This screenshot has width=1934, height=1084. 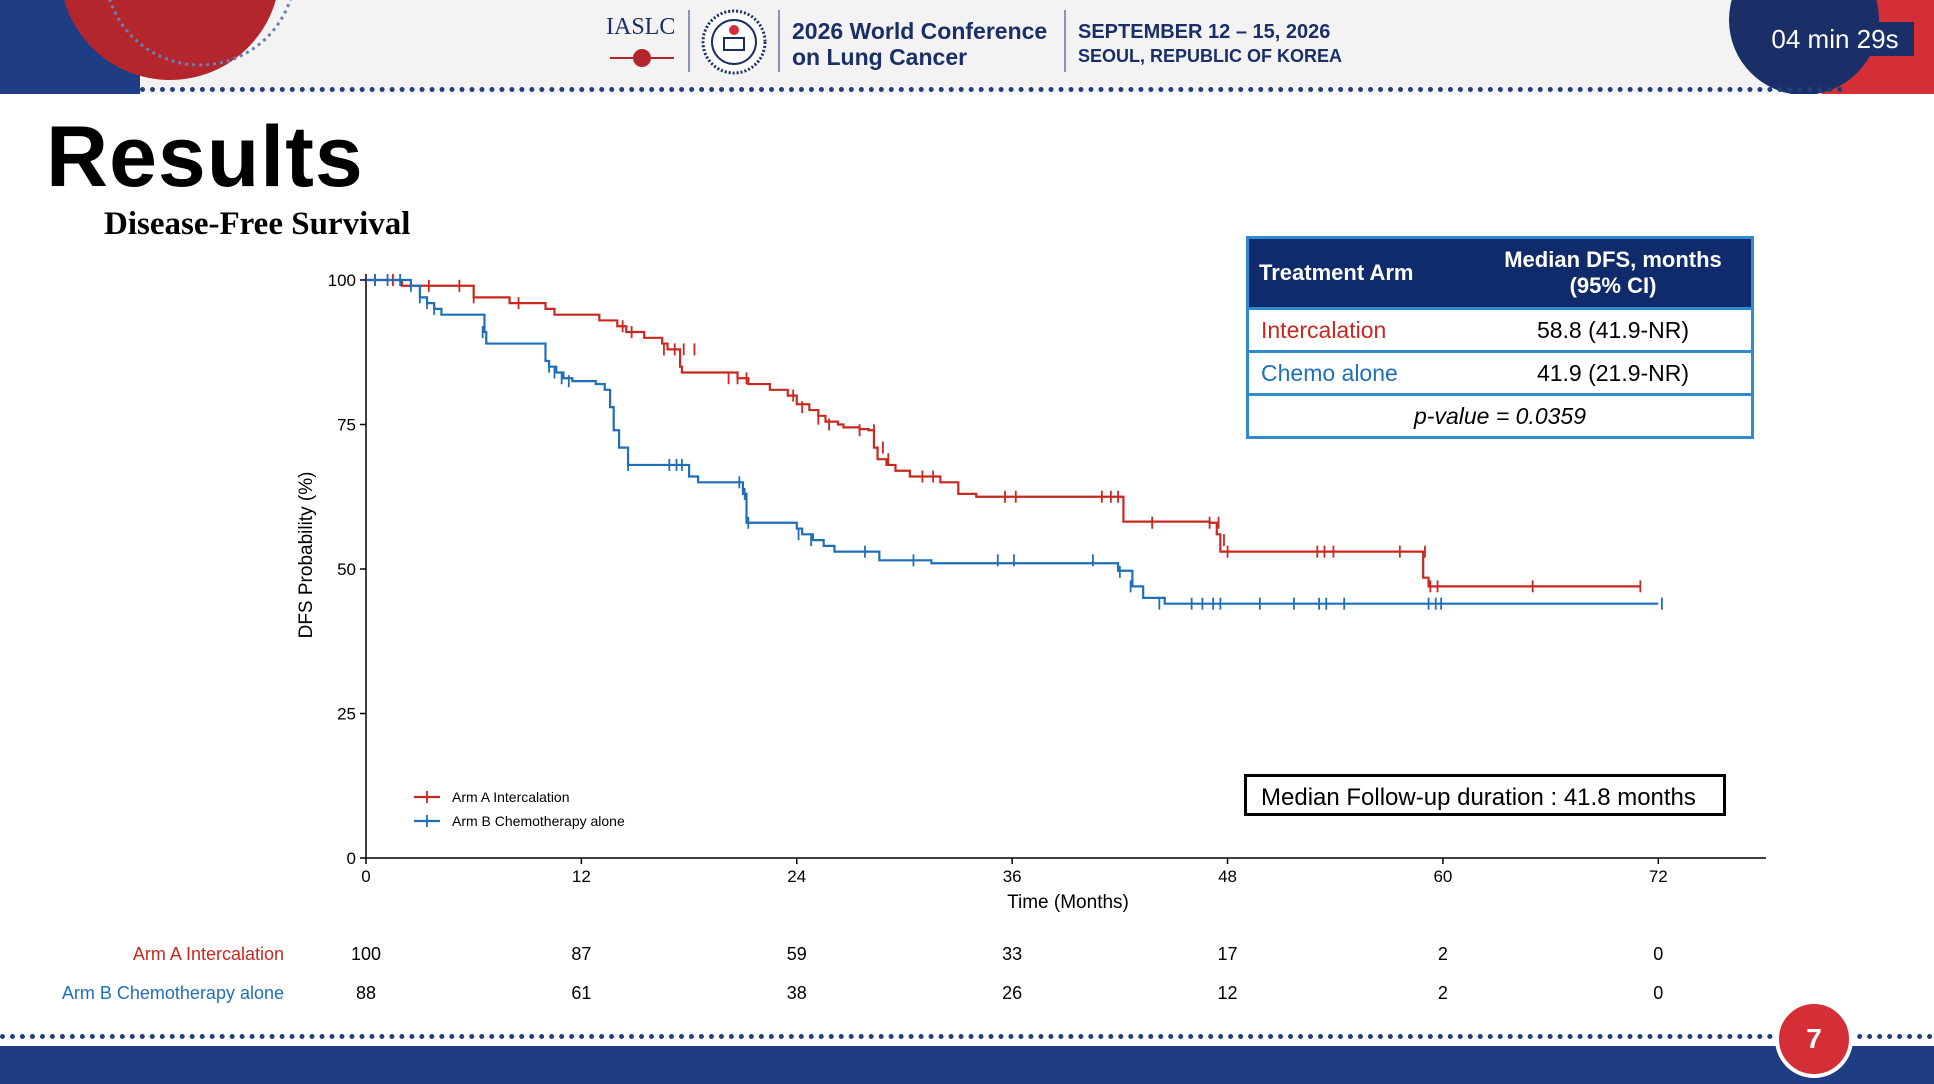 I want to click on risk-label-arm-b: Arm B Chemotherapy alone, so click(x=172, y=993).